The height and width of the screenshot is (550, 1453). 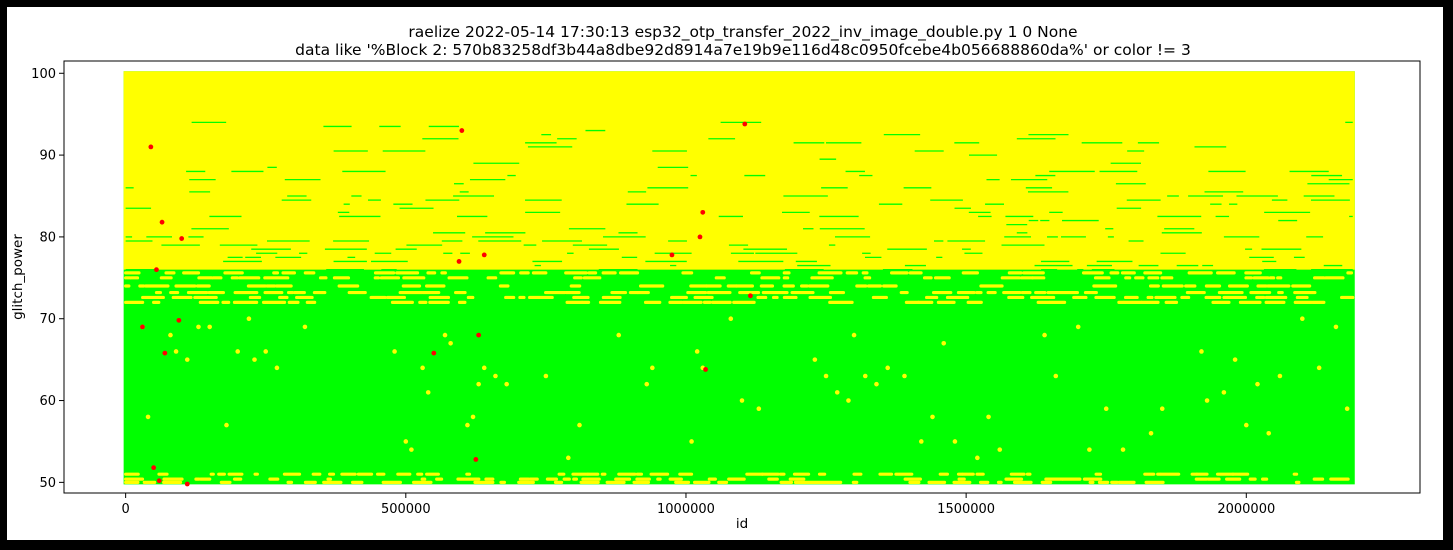 I want to click on y-axis: 50 60 70 80 90 100, so click(x=47, y=279).